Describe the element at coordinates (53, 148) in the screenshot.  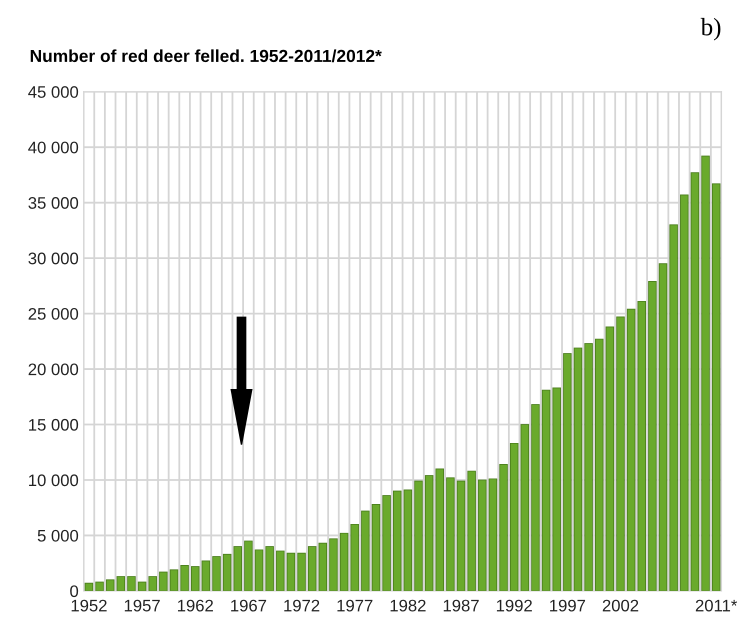
I see `y-tick-label: 40 000` at that location.